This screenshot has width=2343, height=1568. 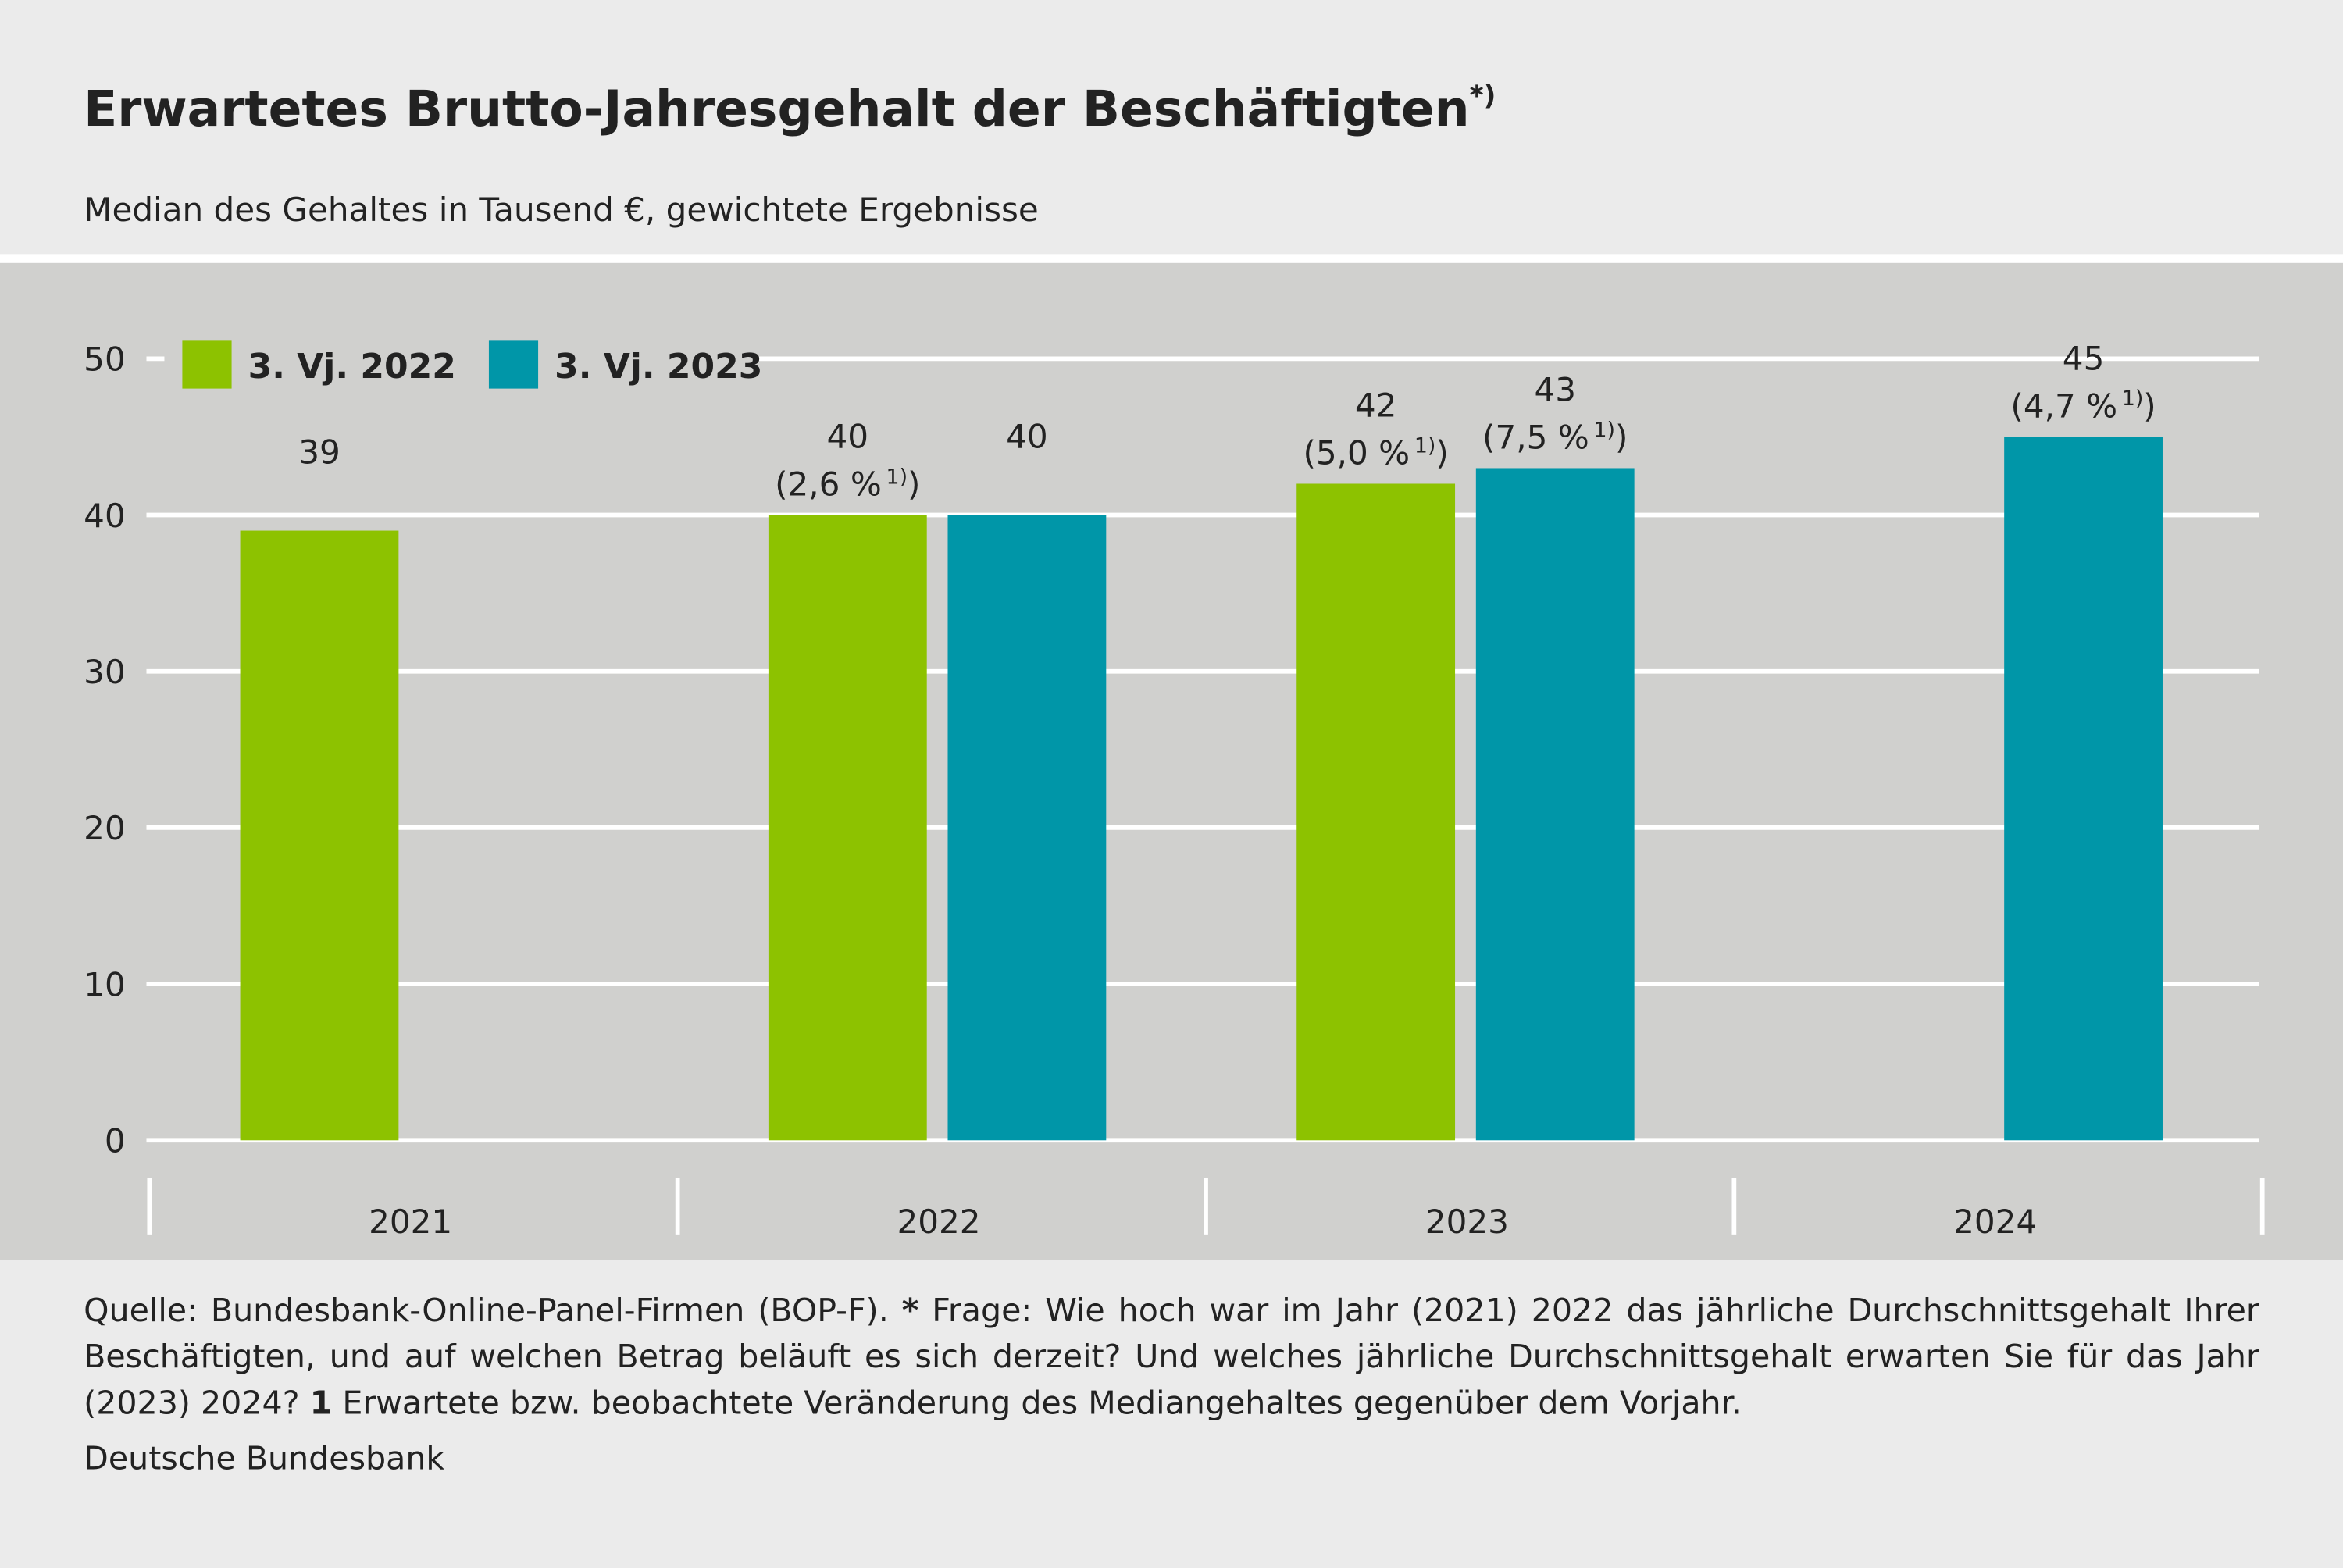 What do you see at coordinates (460, 366) in the screenshot?
I see `legend-background` at bounding box center [460, 366].